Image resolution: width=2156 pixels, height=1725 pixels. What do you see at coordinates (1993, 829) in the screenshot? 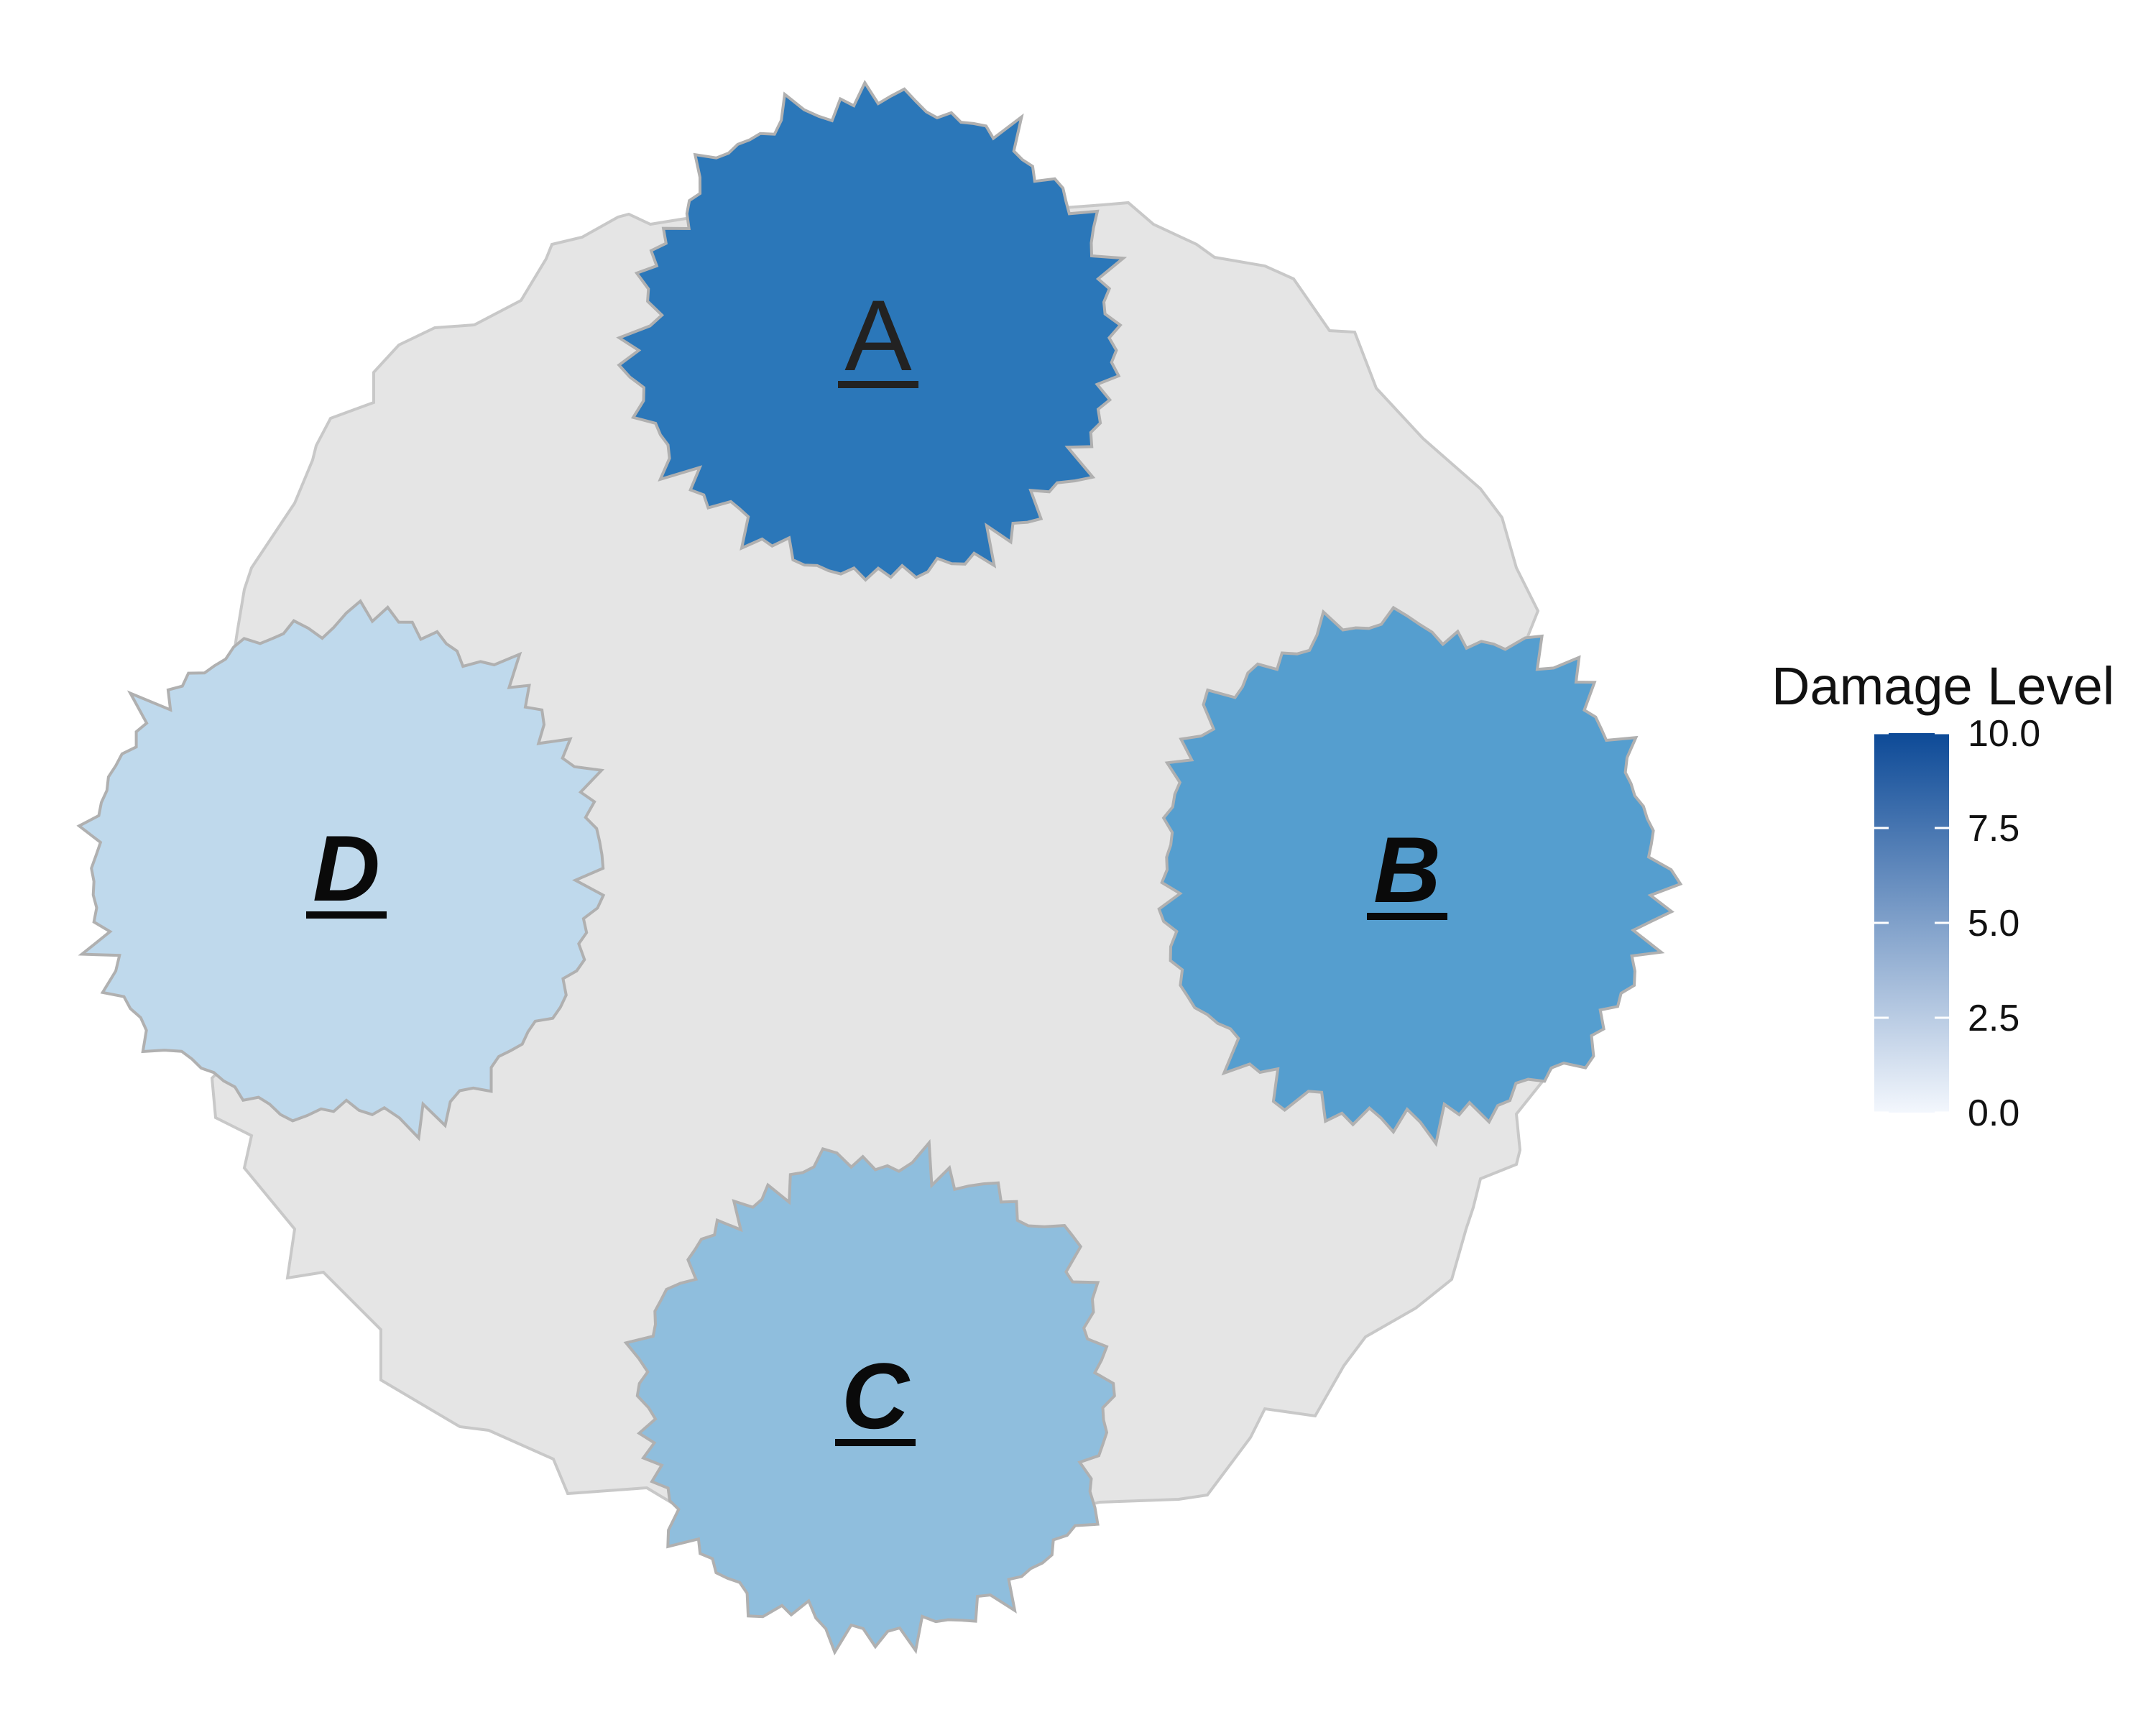
I see `legend-tick-label: 7.5` at bounding box center [1993, 829].